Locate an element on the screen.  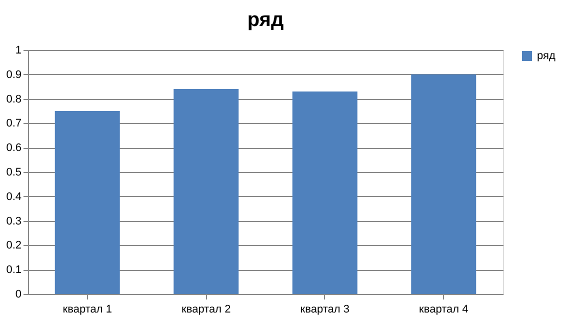
chart-title: ряд is located at coordinates (265, 20).